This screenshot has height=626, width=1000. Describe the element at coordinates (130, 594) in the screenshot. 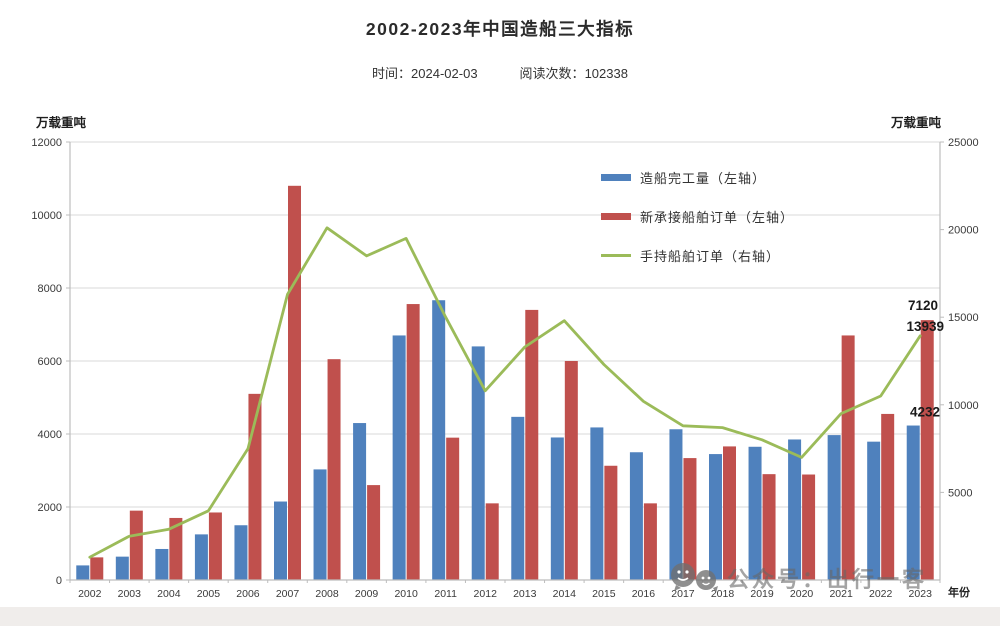

I see `x-tick-label: 2003` at that location.